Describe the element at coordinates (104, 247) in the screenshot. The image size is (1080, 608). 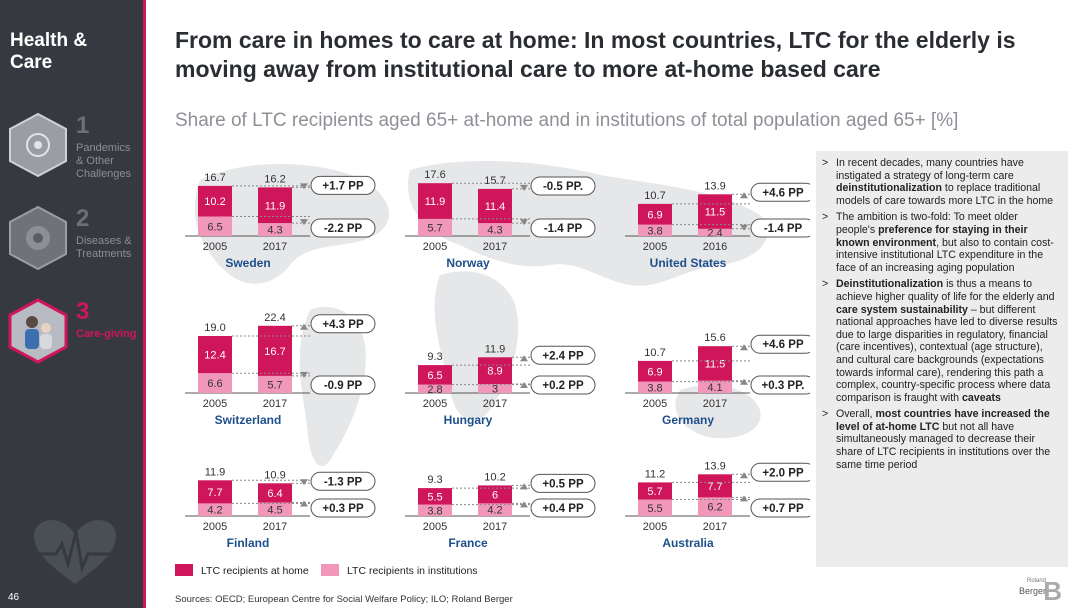
I see `nav-label: Diseases & Treatments` at that location.